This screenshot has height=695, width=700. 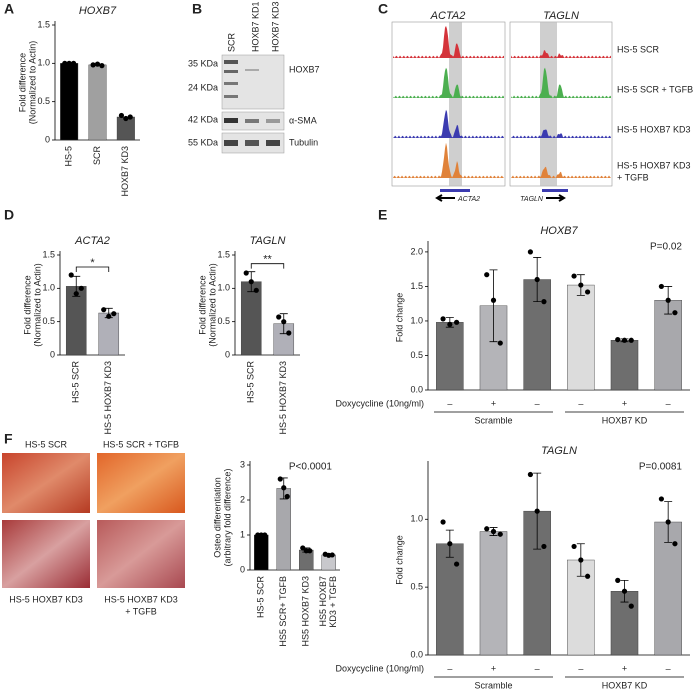 What do you see at coordinates (532, 199) in the screenshot?
I see `gene-label: TAGLN` at bounding box center [532, 199].